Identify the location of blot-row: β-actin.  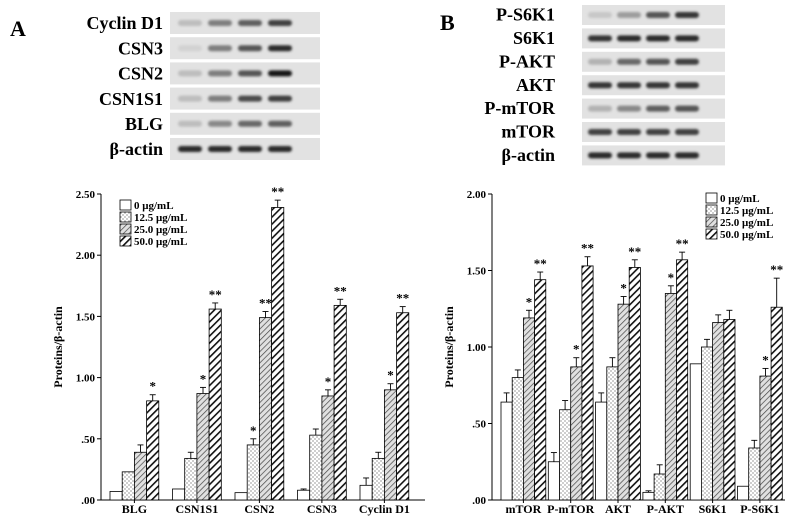
(215, 149).